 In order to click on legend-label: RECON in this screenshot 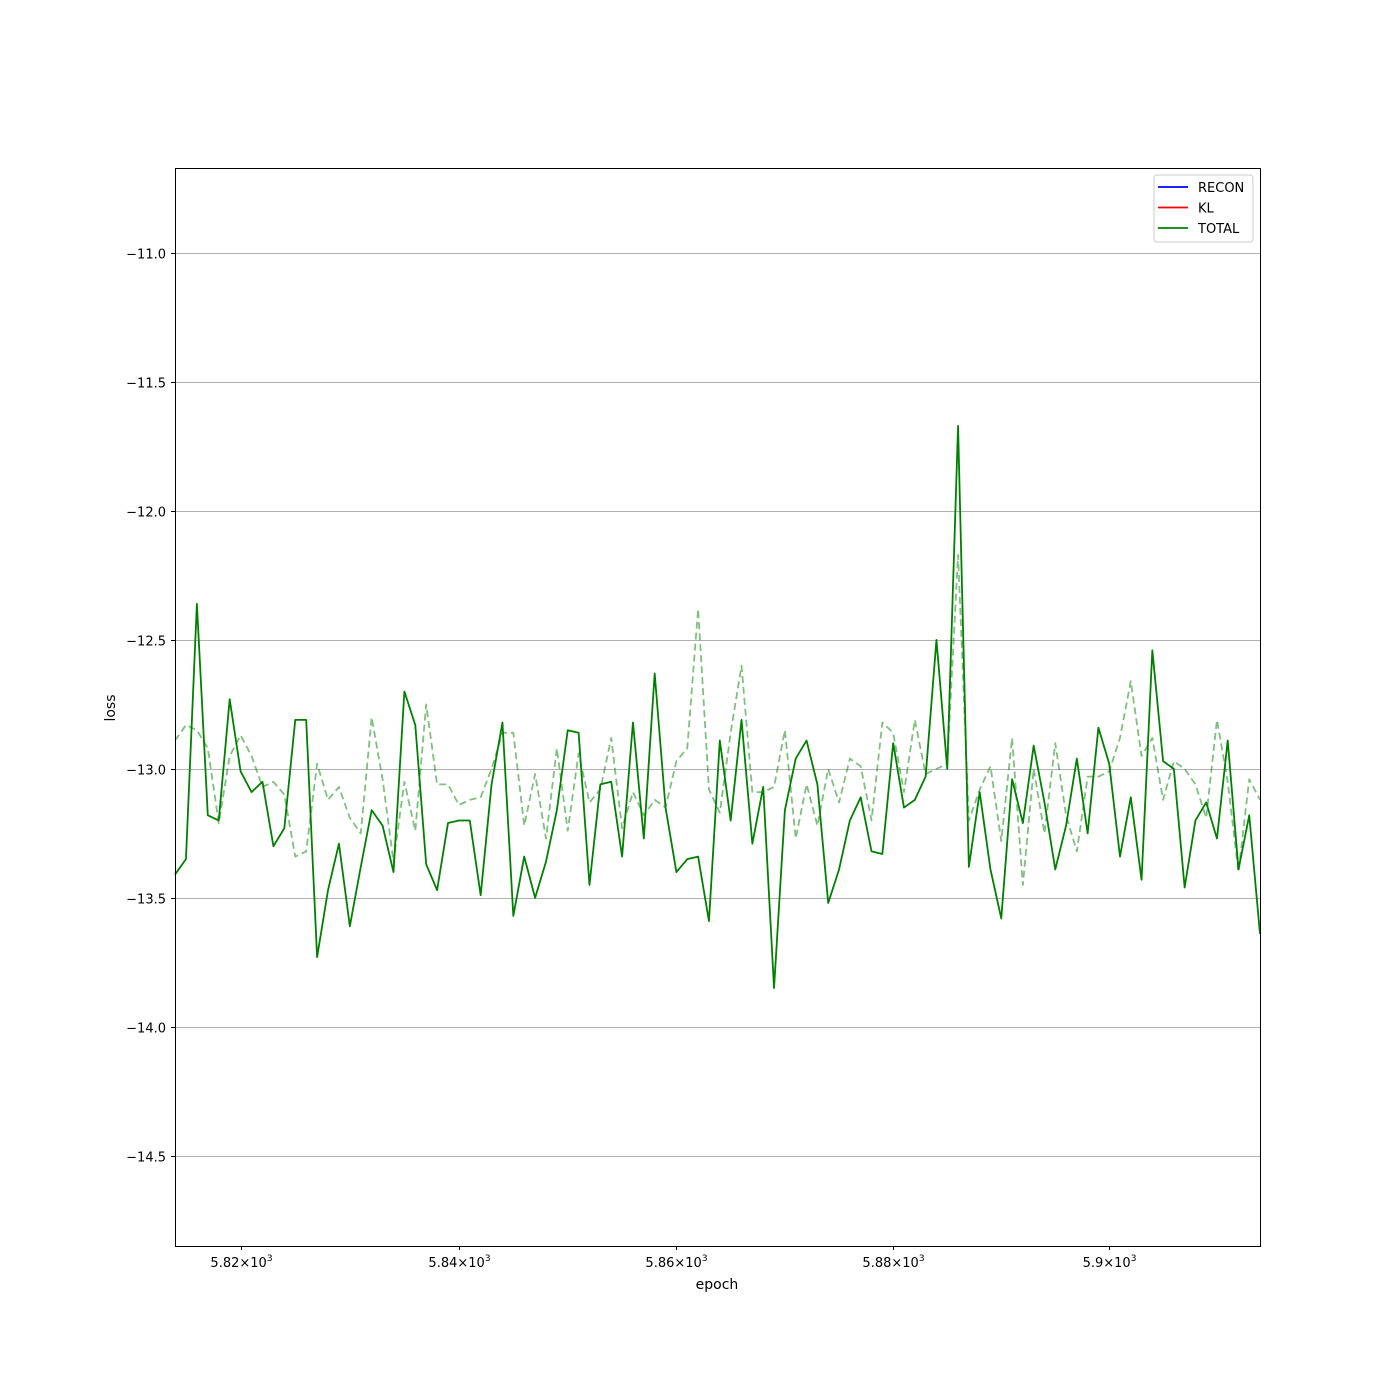, I will do `click(1221, 188)`.